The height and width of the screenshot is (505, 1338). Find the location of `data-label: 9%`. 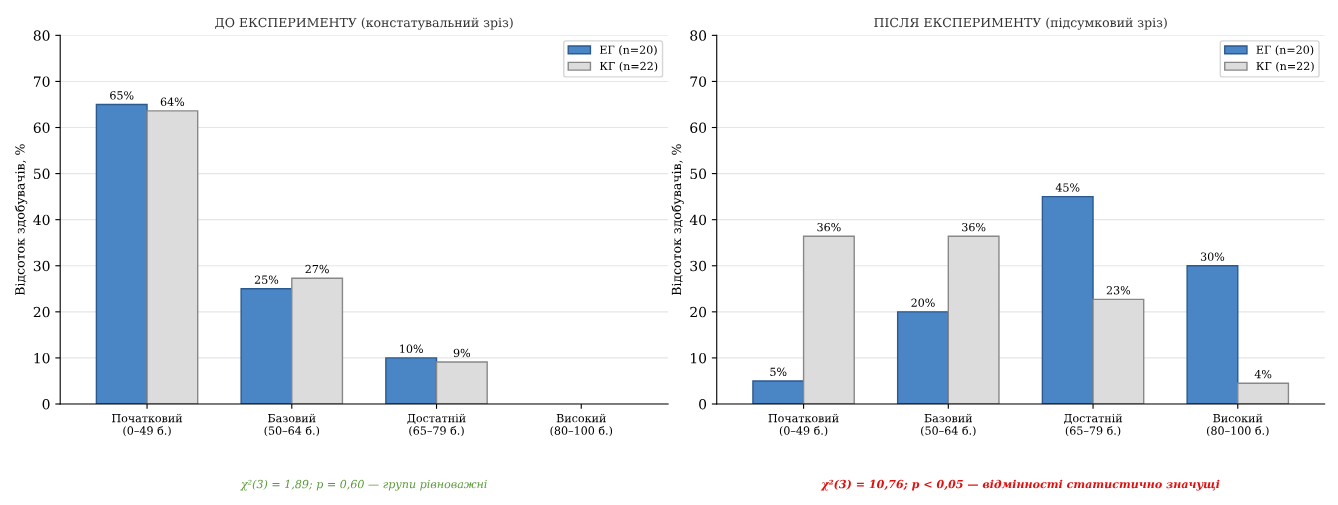

data-label: 9% is located at coordinates (462, 353).